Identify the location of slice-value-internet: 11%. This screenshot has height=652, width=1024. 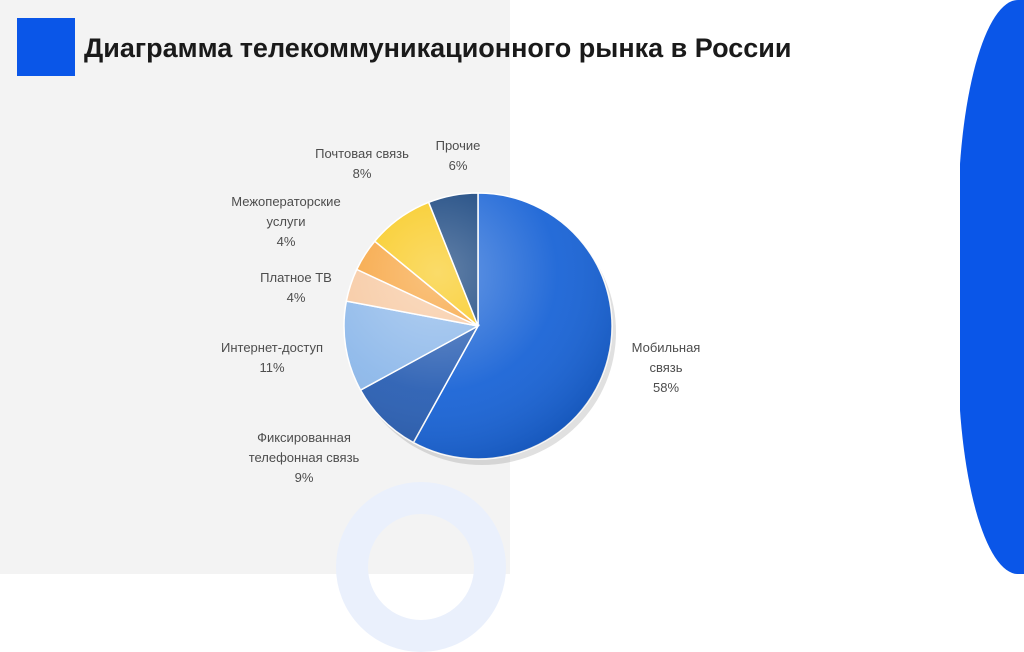
(272, 367).